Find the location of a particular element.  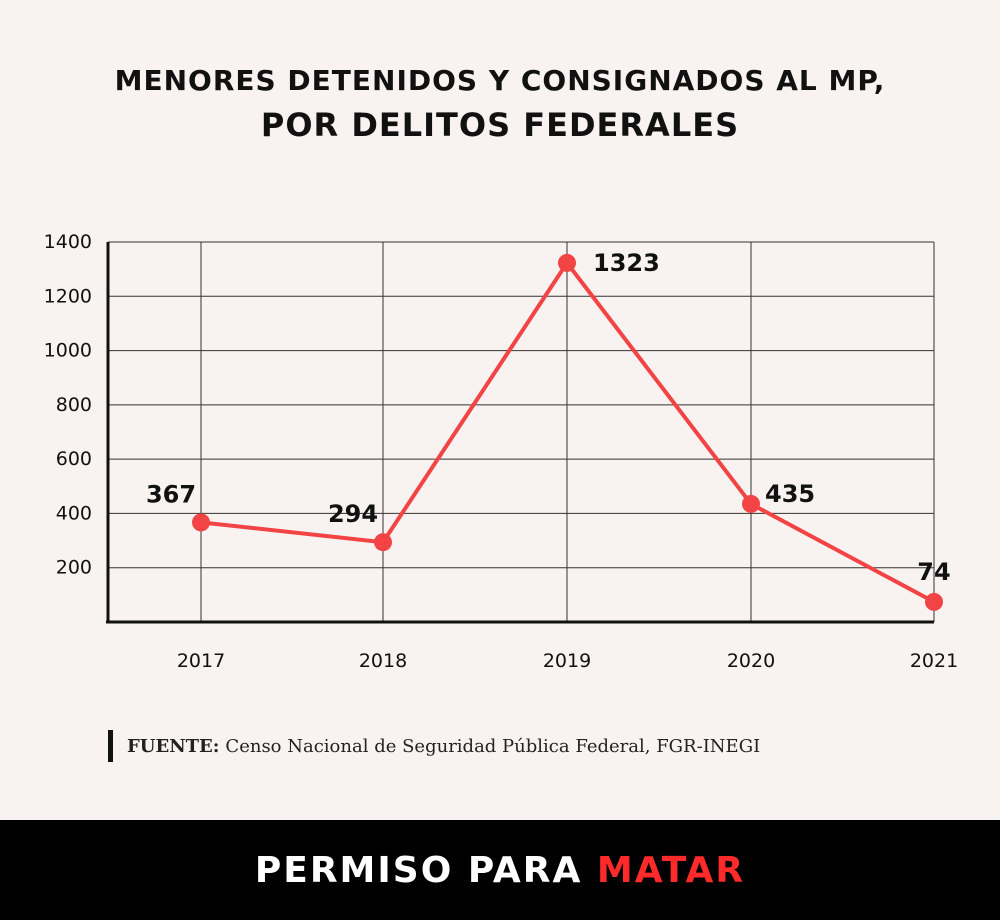

y-tick-label: 1400 is located at coordinates (68, 242).